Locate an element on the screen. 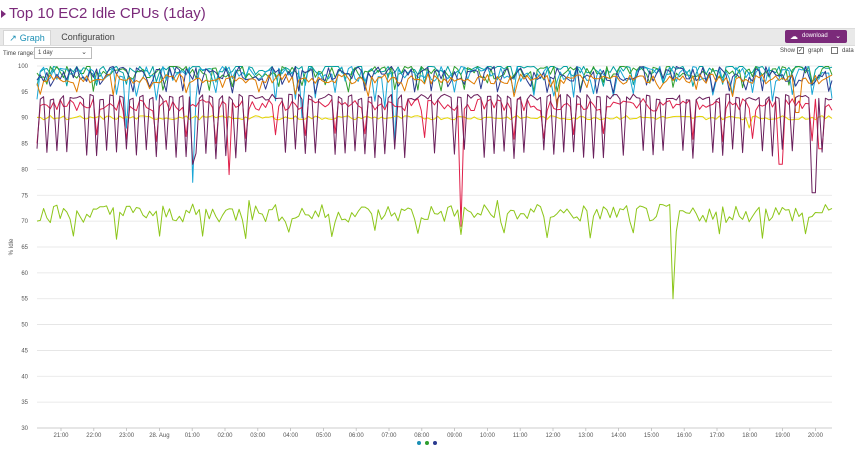 The image size is (855, 466). data-checkbox is located at coordinates (834, 50).